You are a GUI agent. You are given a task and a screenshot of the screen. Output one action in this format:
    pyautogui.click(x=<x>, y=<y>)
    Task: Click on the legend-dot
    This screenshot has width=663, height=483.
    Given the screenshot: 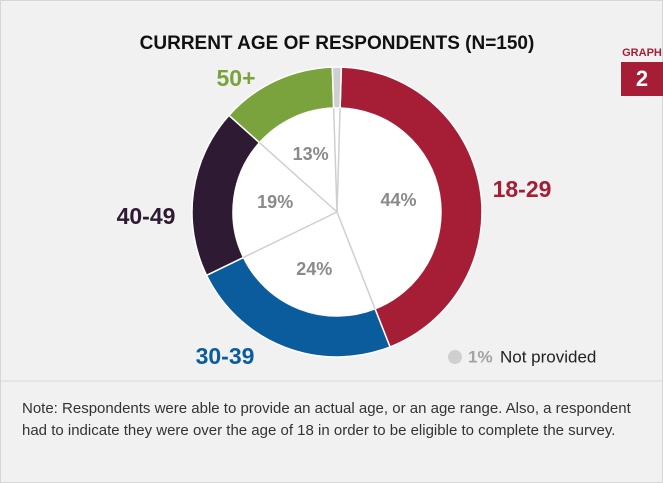 What is the action you would take?
    pyautogui.click(x=455, y=357)
    